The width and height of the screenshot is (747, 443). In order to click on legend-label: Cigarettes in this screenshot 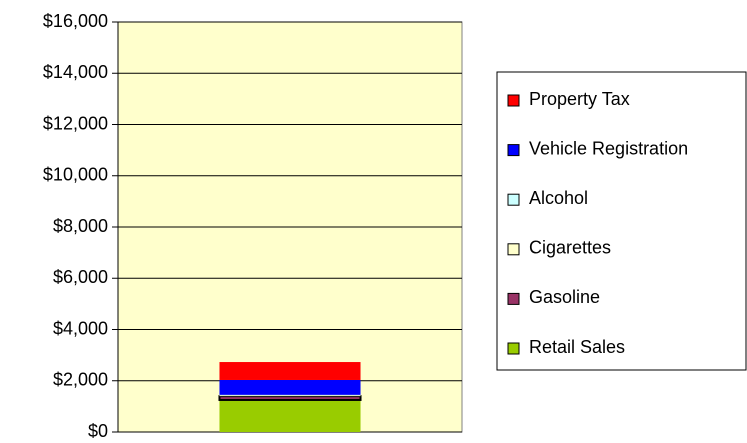, I will do `click(570, 248)`.